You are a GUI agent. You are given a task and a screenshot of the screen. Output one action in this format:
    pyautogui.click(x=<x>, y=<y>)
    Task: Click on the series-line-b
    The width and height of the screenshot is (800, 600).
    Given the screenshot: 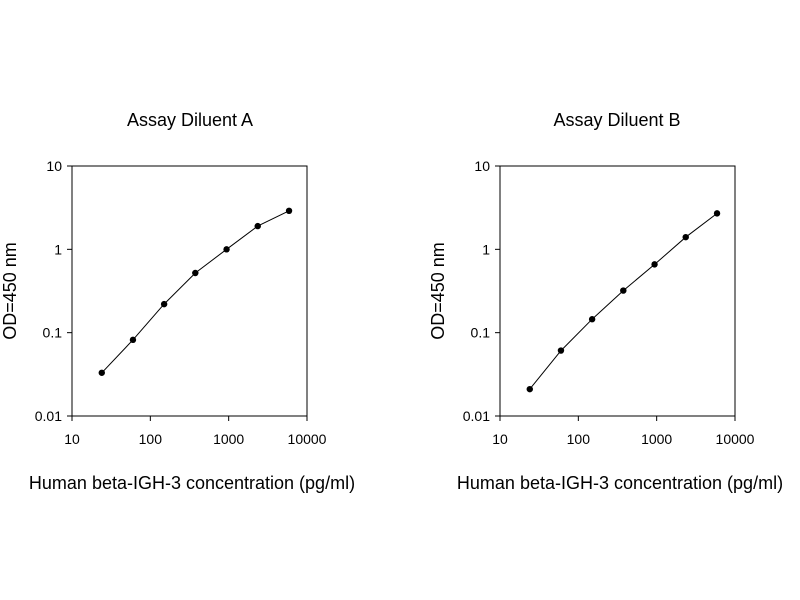 What is the action you would take?
    pyautogui.click(x=623, y=301)
    